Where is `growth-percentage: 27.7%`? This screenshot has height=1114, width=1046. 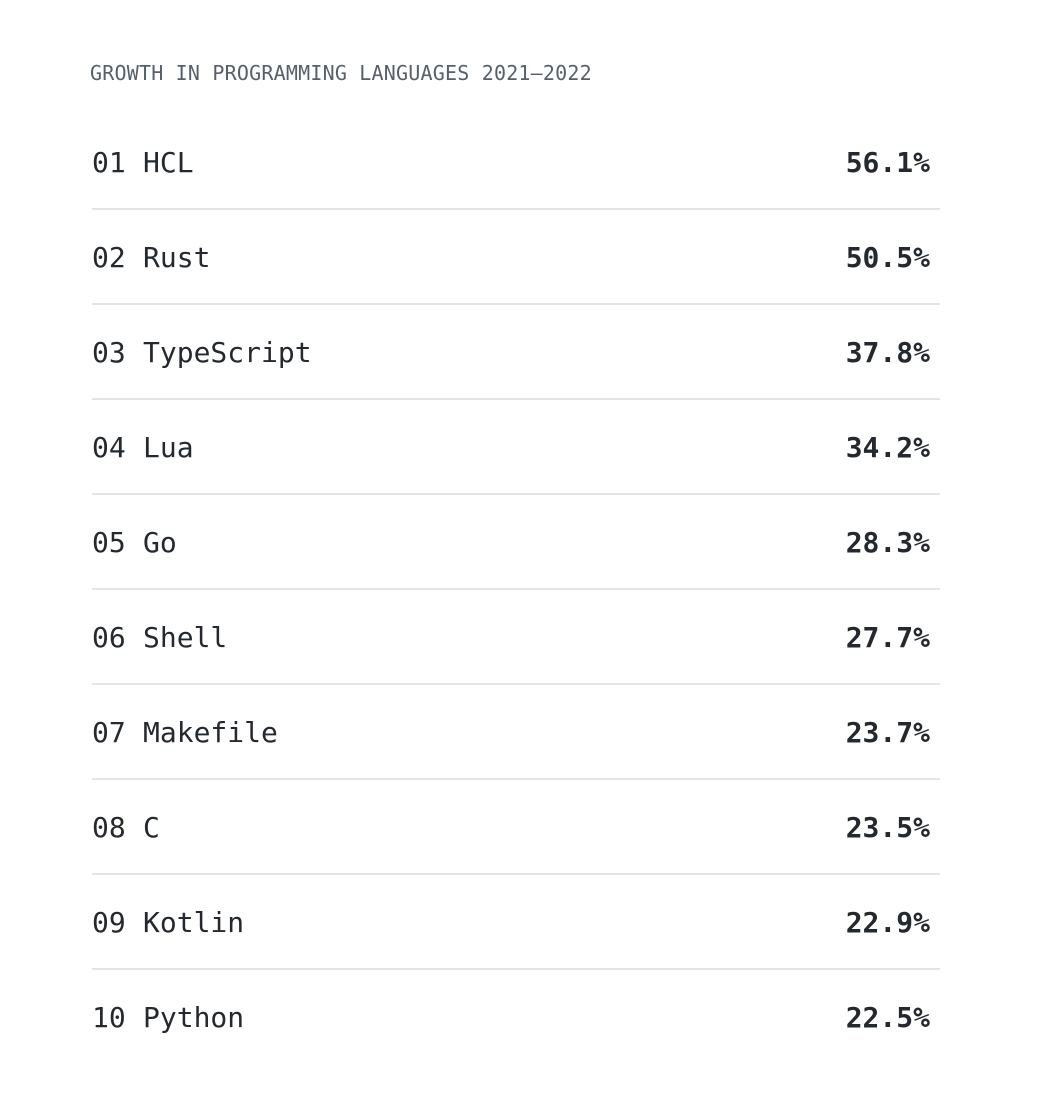
growth-percentage: 27.7% is located at coordinates (887, 637).